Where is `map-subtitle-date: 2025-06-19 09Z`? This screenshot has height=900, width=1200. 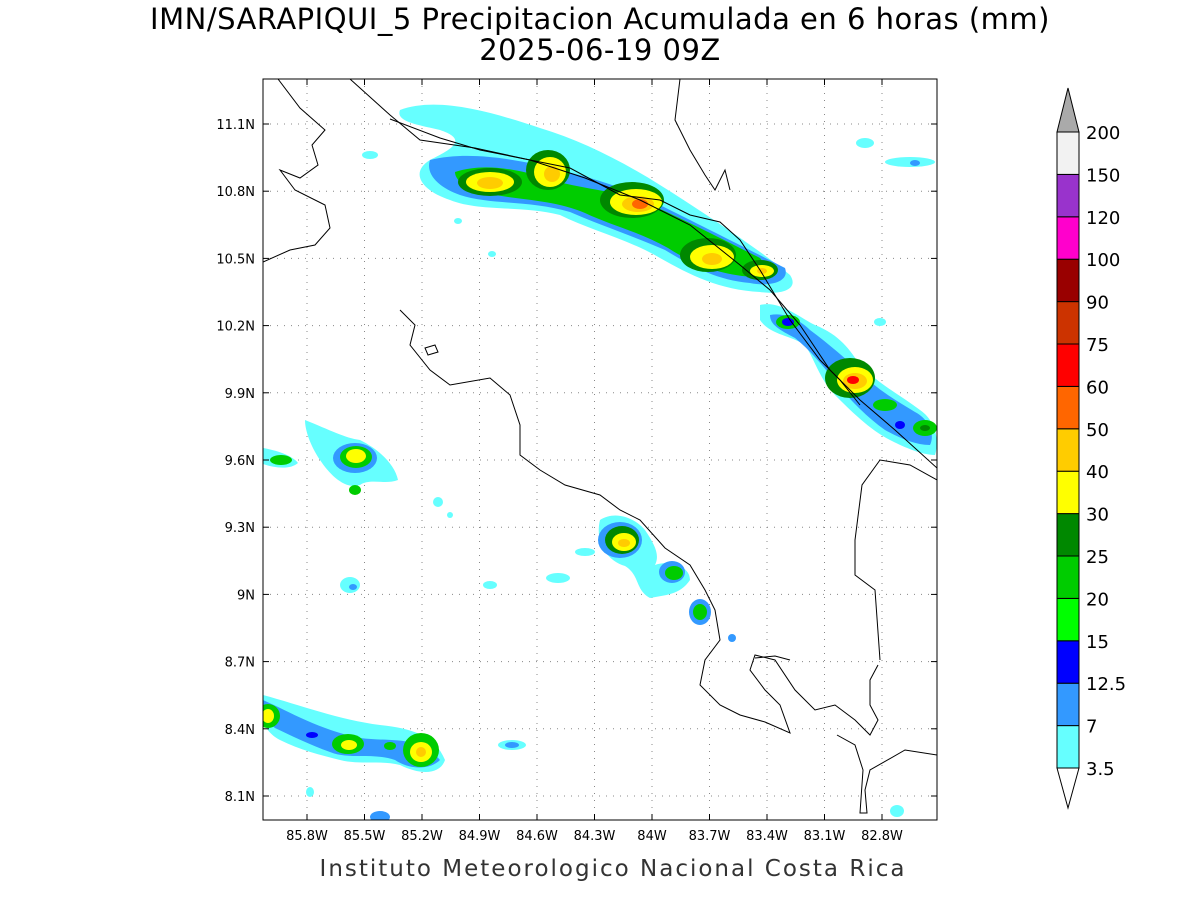 map-subtitle-date: 2025-06-19 09Z is located at coordinates (600, 50).